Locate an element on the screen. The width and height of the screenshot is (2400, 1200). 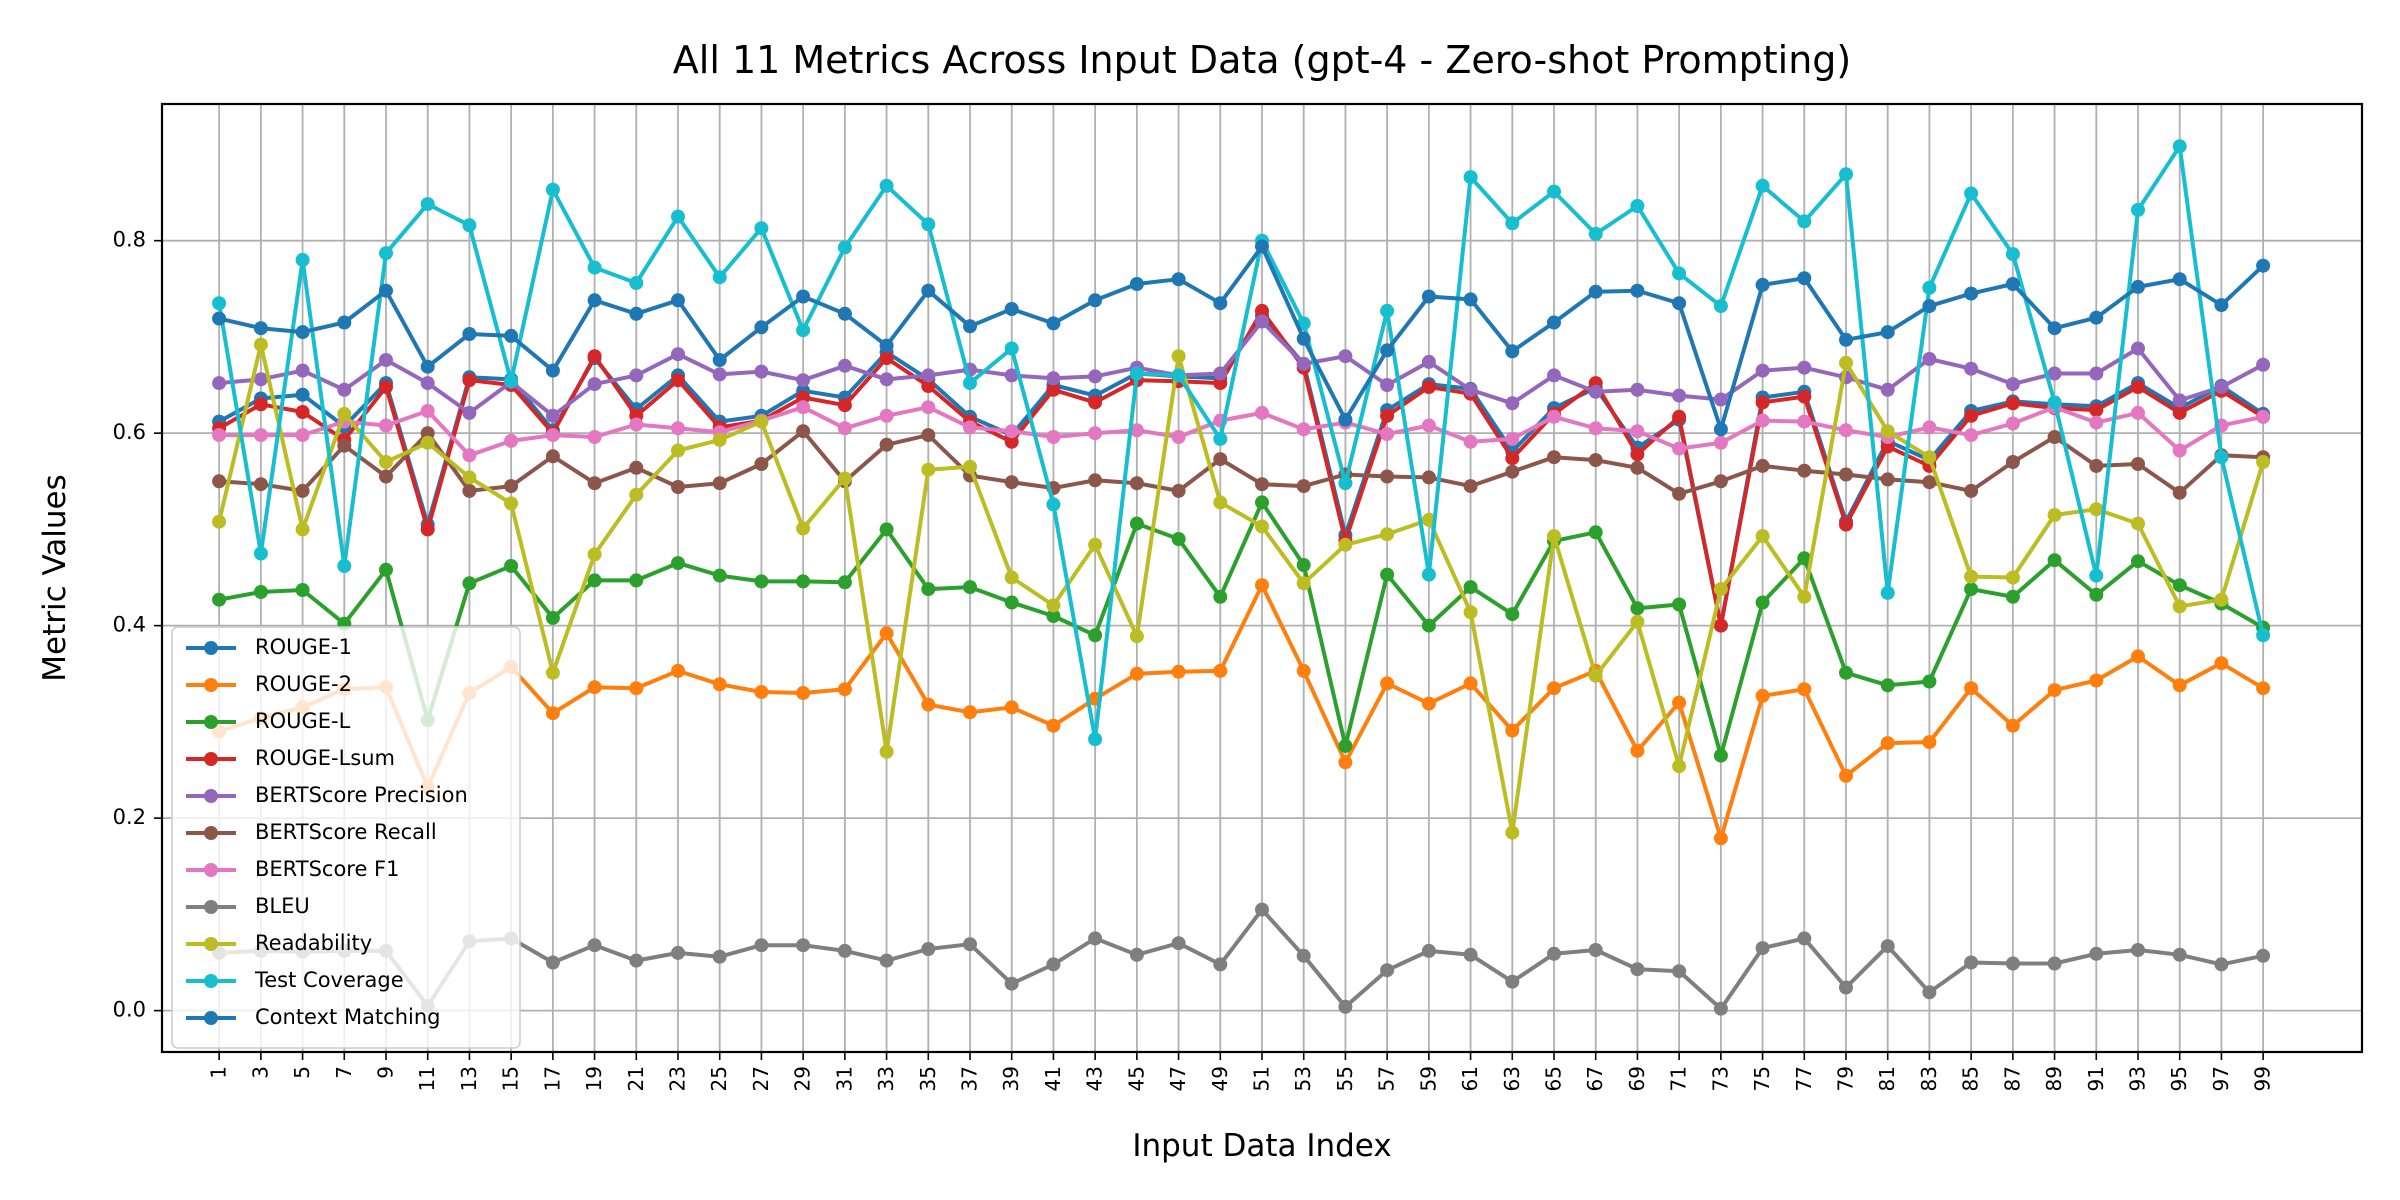
legend-label: BLEU is located at coordinates (282, 906).